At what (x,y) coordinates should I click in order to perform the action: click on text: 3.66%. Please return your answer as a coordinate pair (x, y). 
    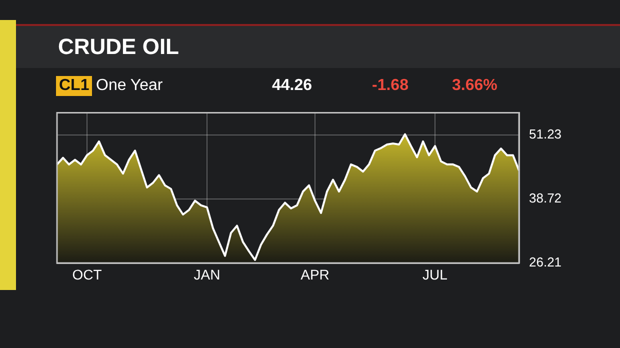
    Looking at the image, I should click on (475, 86).